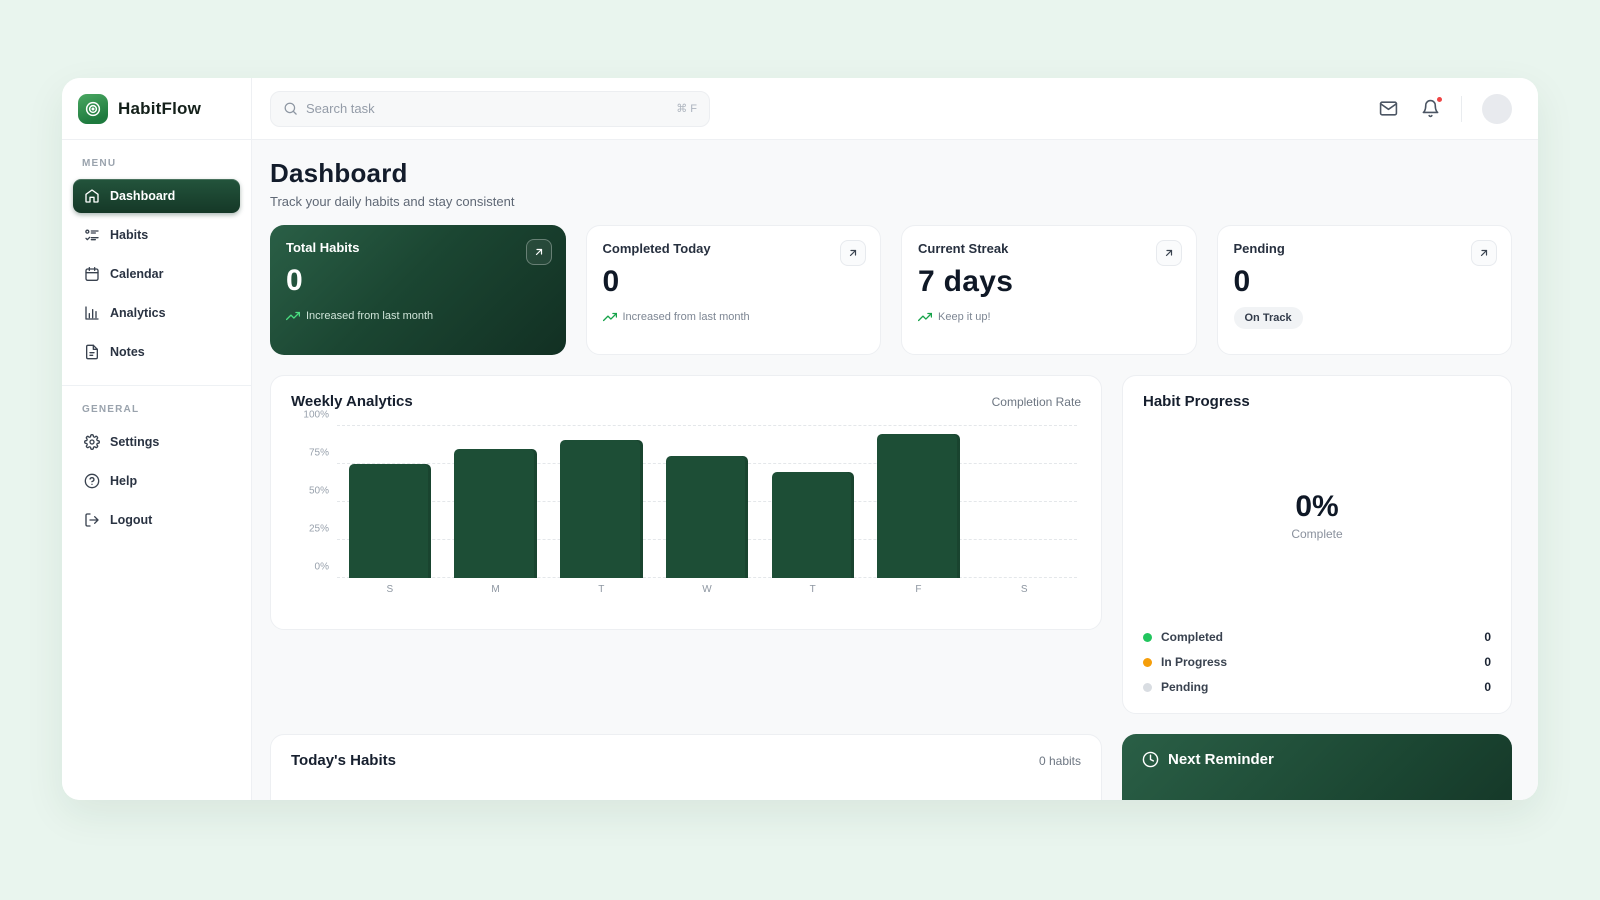 The image size is (1600, 900). I want to click on sidebar-item-settings: Settings, so click(156, 442).